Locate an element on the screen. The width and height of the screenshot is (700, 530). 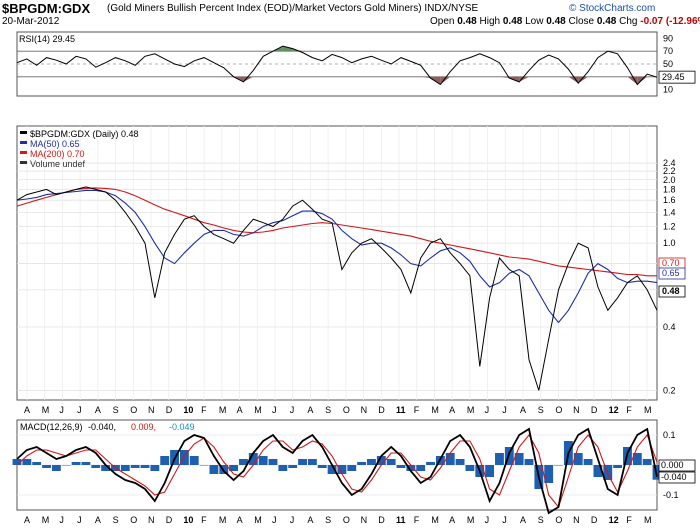
ma50-last-value-box is located at coordinates (672, 273).